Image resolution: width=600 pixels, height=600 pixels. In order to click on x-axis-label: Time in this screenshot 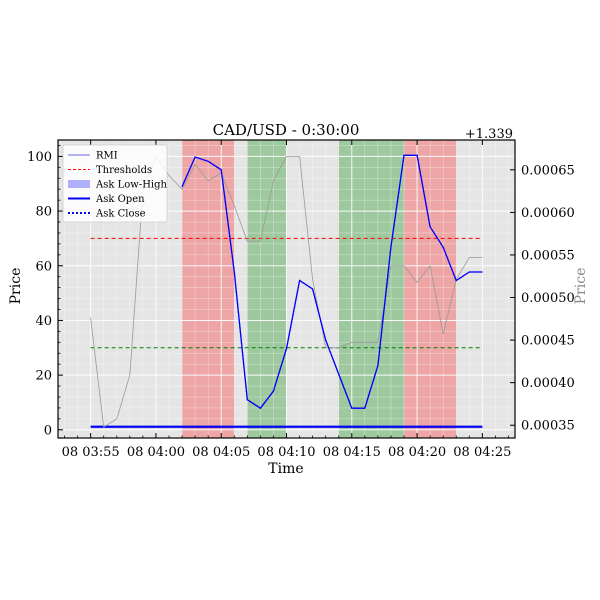, I will do `click(285, 469)`.